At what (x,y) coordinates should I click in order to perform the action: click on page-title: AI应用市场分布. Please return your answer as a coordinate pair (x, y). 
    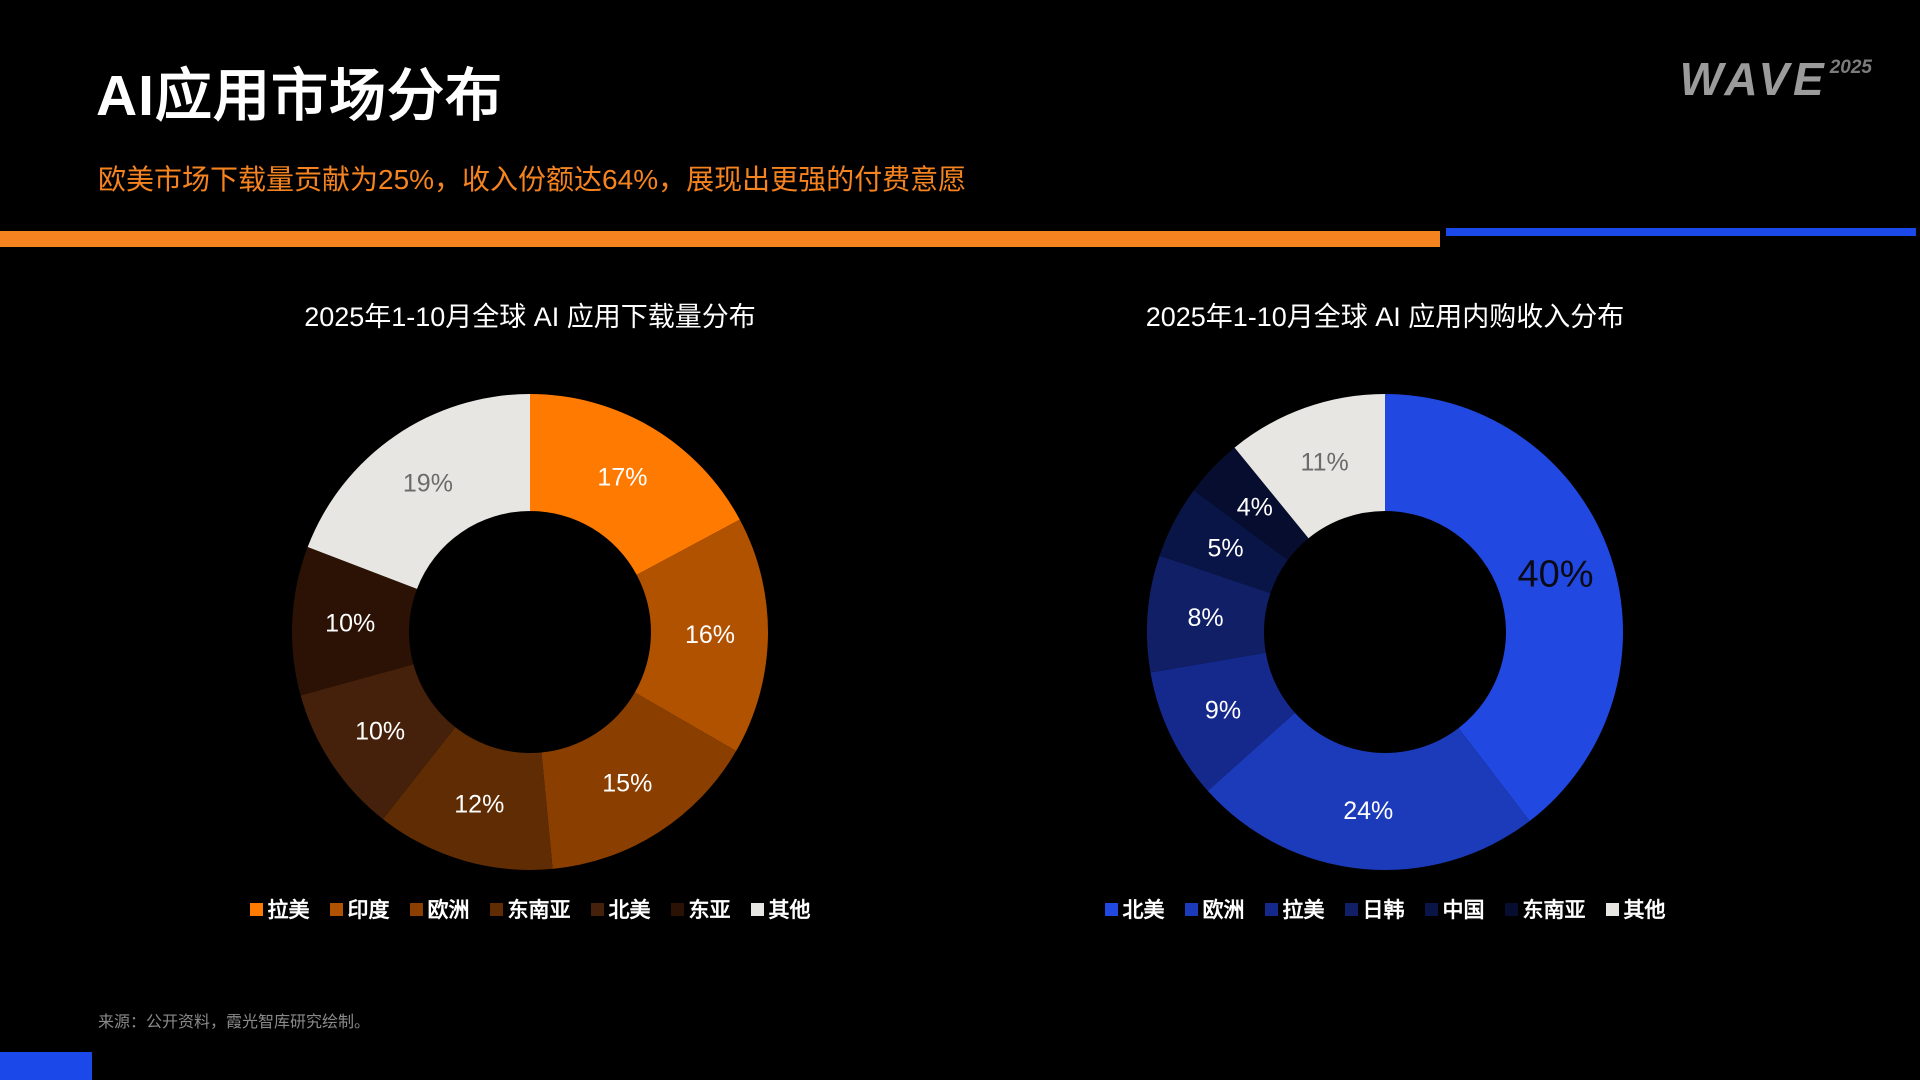
    Looking at the image, I should click on (299, 96).